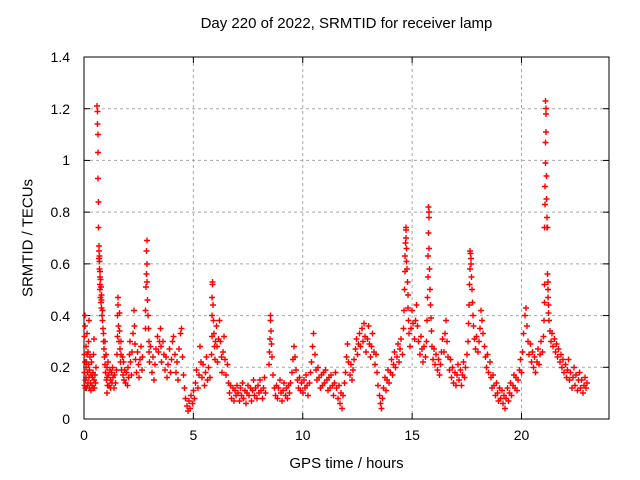 Image resolution: width=640 pixels, height=480 pixels. What do you see at coordinates (60, 315) in the screenshot?
I see `y-tick-label: 0.4` at bounding box center [60, 315].